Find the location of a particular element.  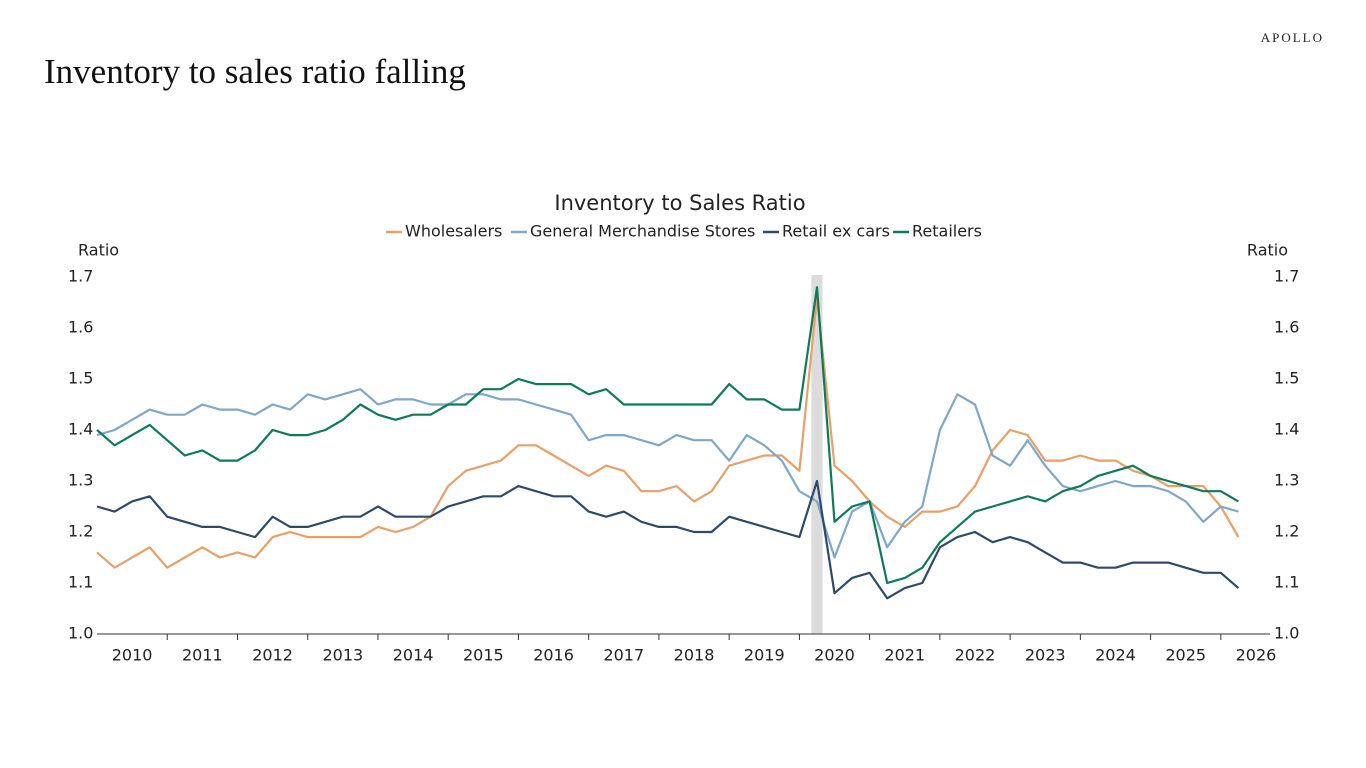

x-tick-label: 2011 is located at coordinates (202, 655).